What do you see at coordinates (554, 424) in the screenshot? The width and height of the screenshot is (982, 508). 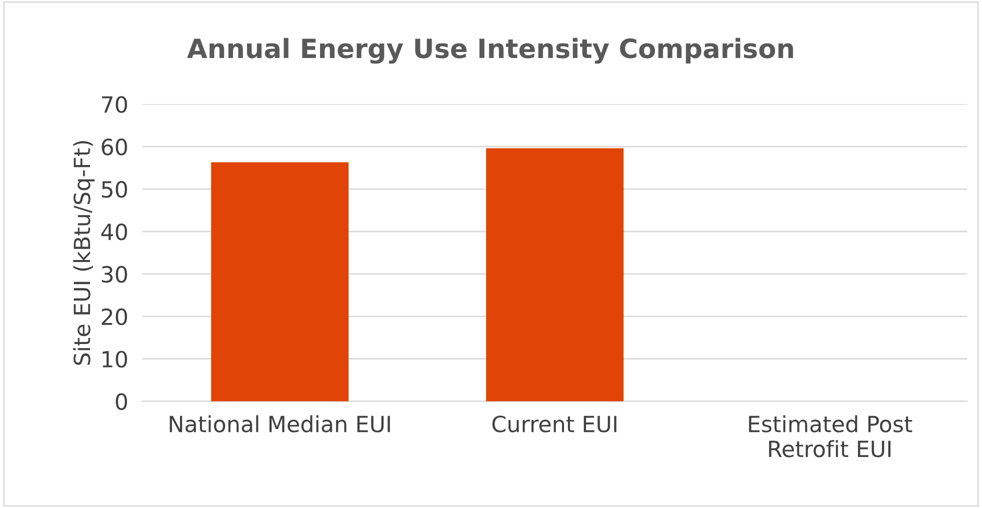 I see `x-tick-label: Current EUI` at bounding box center [554, 424].